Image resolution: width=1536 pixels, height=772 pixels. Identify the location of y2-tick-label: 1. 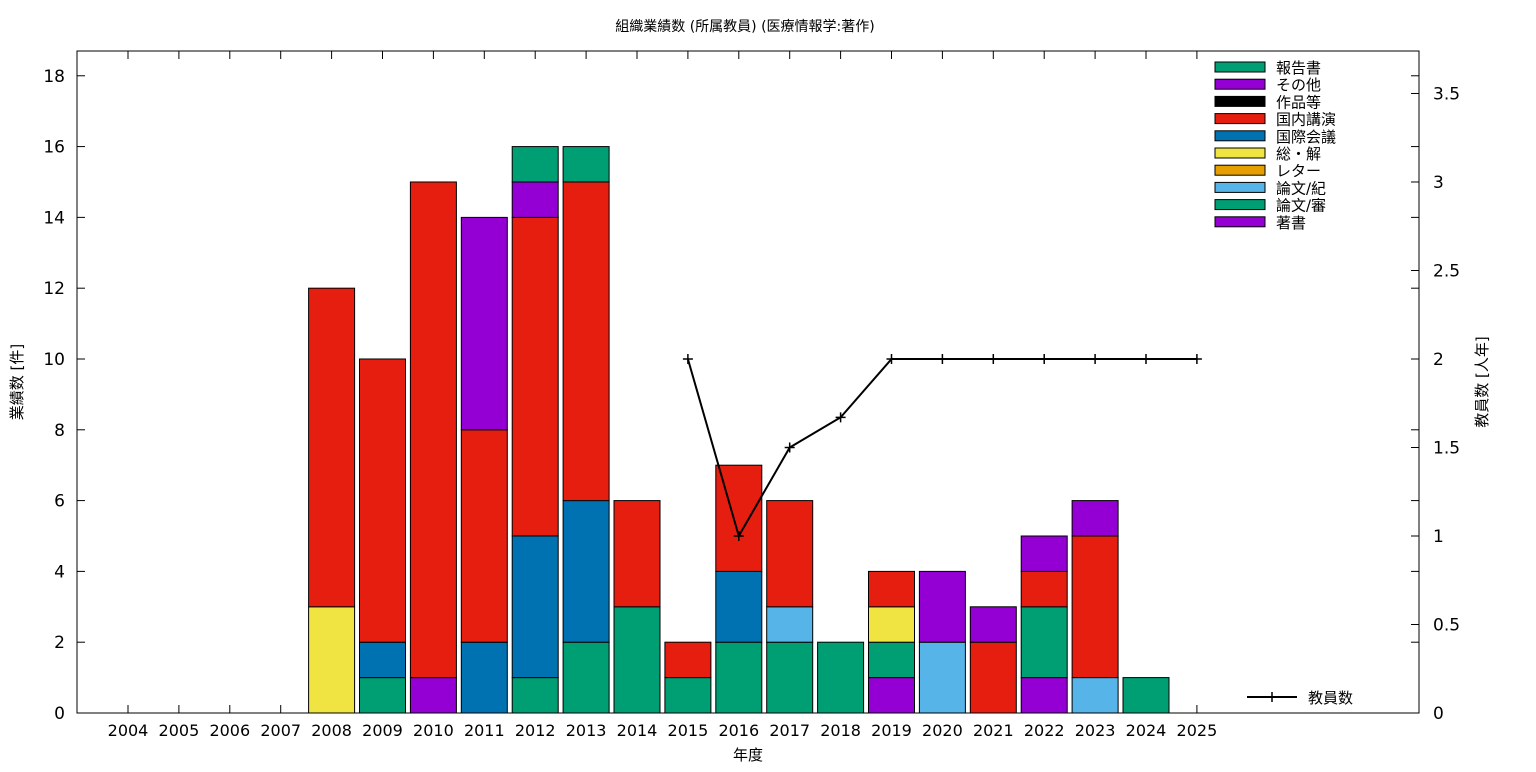
(1438, 537).